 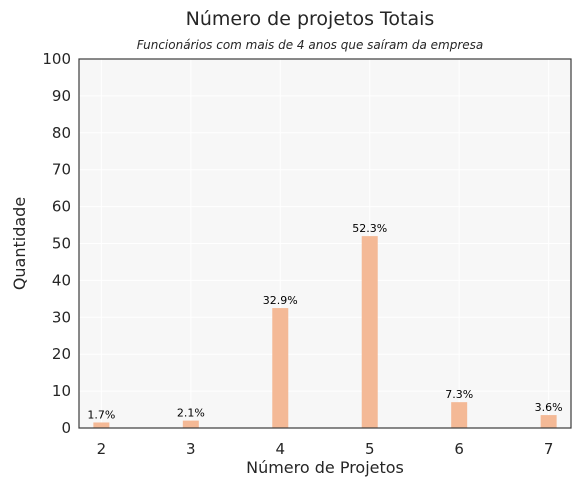 I want to click on y-tick-label: 20, so click(x=61, y=354).